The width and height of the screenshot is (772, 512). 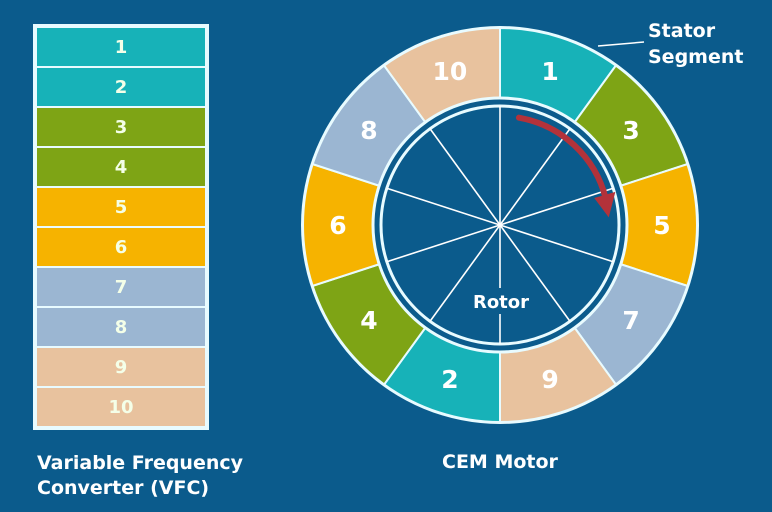 What do you see at coordinates (121, 367) in the screenshot?
I see `vfc-row-9: 9` at bounding box center [121, 367].